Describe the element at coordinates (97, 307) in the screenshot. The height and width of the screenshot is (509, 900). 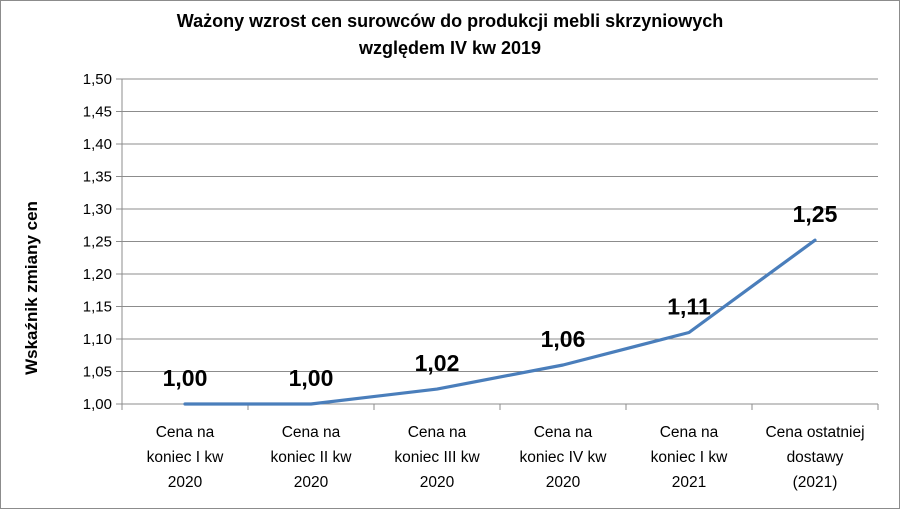
I see `y-tick-label: 1,15` at that location.